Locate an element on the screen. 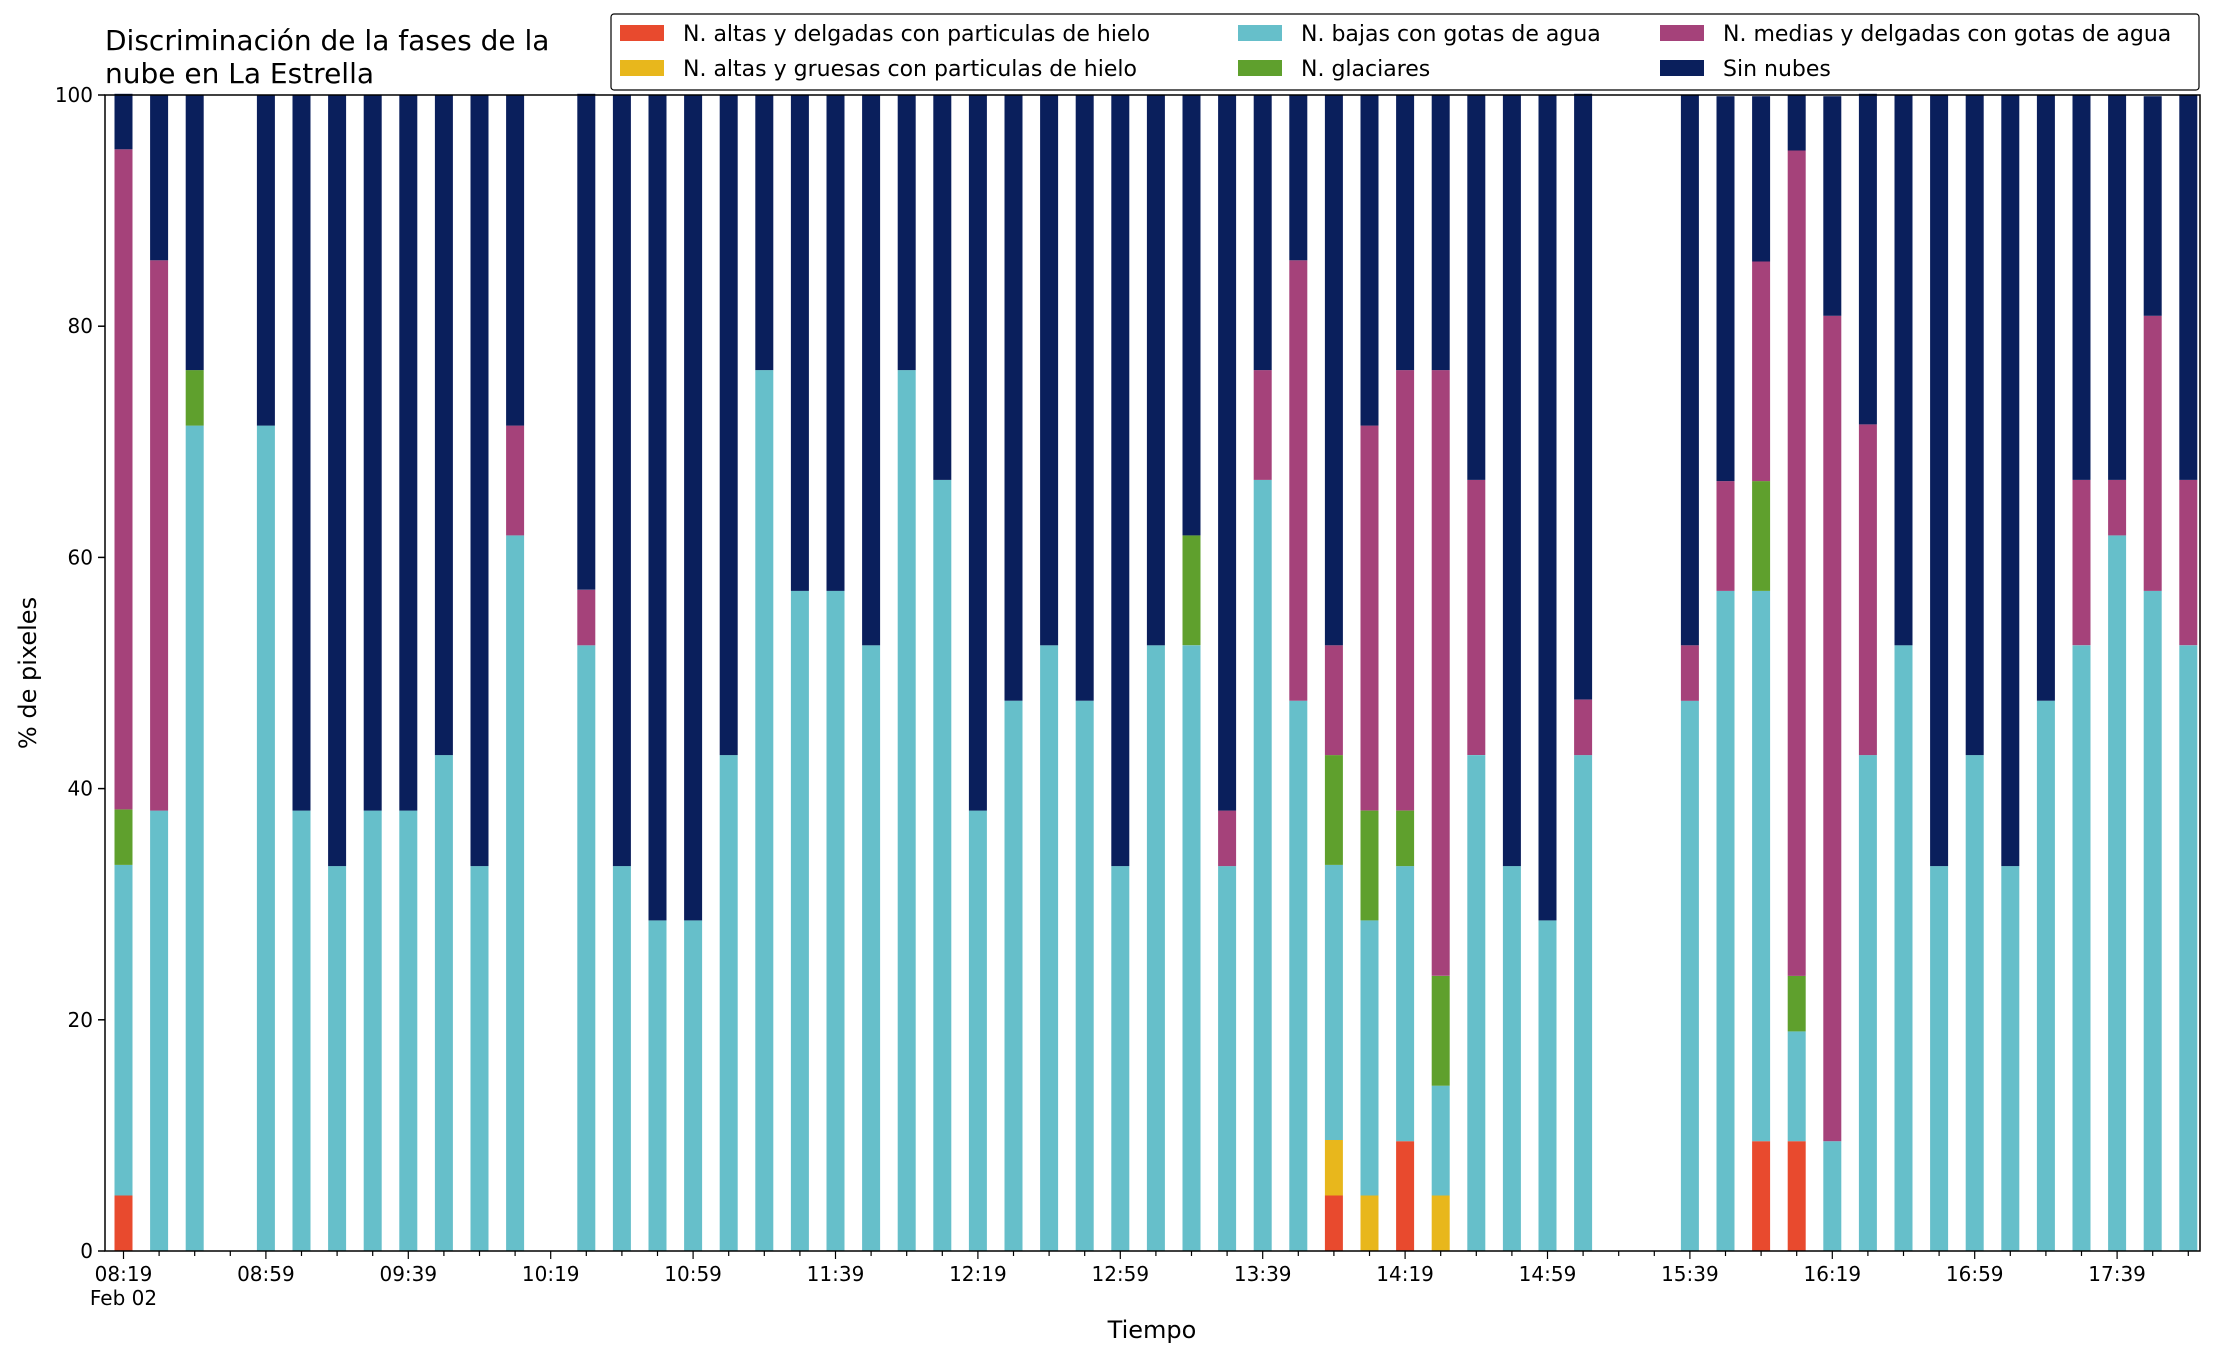  bar-segment-1249-s5 is located at coordinates (1084, 398).